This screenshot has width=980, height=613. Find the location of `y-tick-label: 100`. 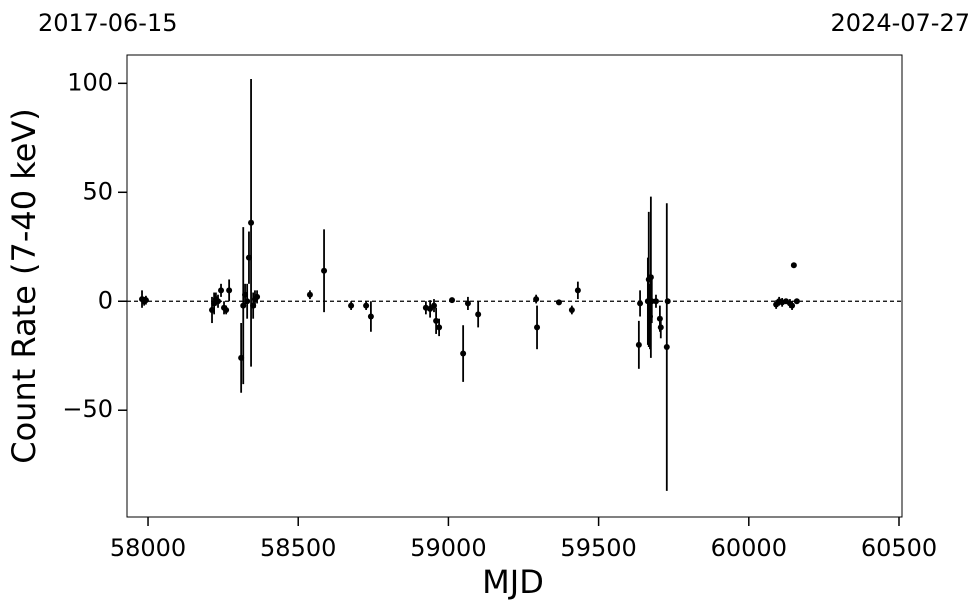

y-tick-label: 100 is located at coordinates (90, 82).